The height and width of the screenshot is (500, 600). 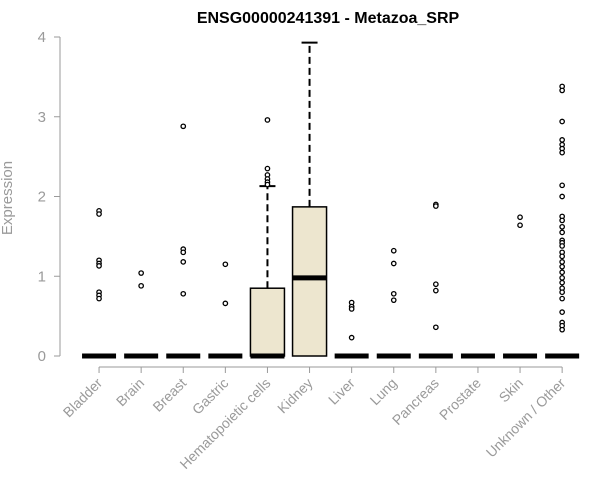 I want to click on box-liver, so click(x=351, y=329).